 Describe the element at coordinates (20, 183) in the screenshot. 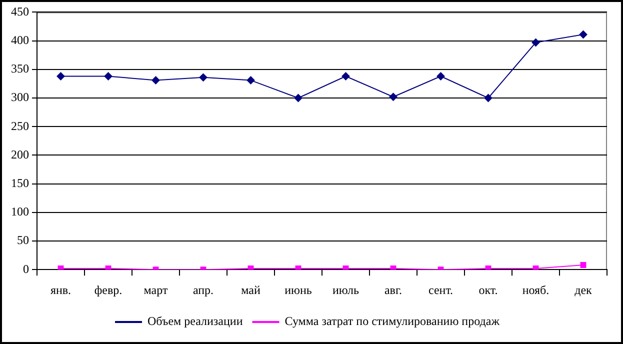

I see `y-tick-label: 150` at that location.